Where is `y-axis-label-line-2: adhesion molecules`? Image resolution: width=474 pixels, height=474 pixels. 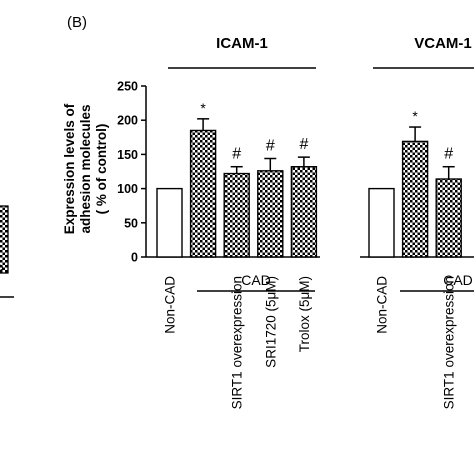 y-axis-label-line-2: adhesion molecules is located at coordinates (85, 168).